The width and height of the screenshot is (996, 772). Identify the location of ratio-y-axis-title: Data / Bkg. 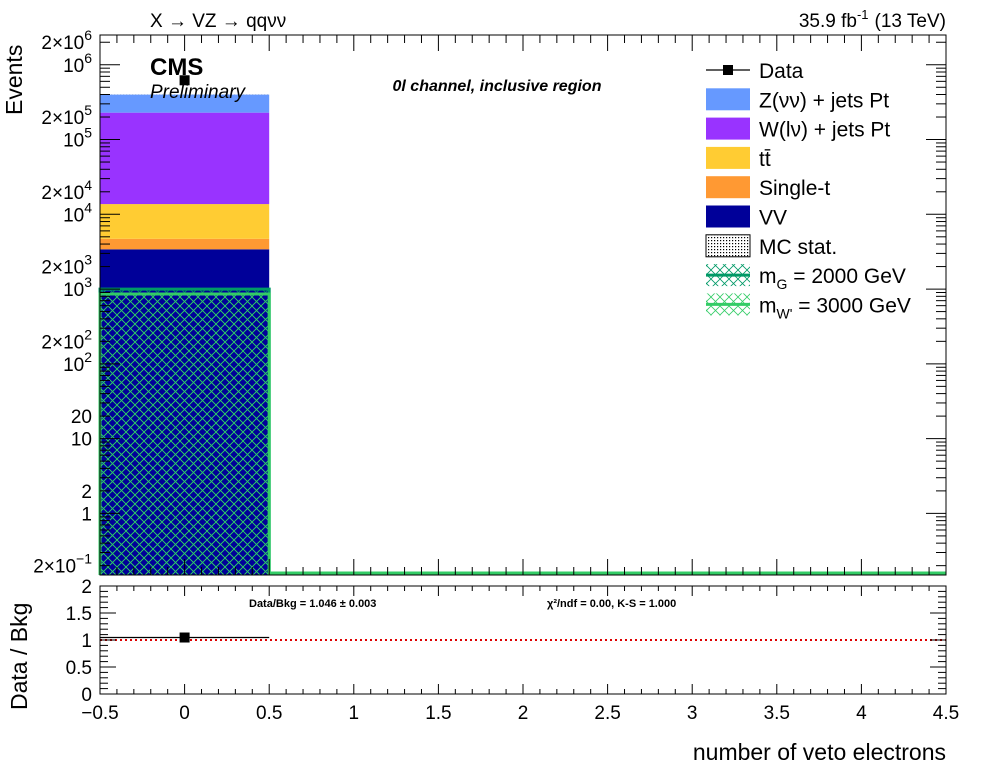
(19, 656).